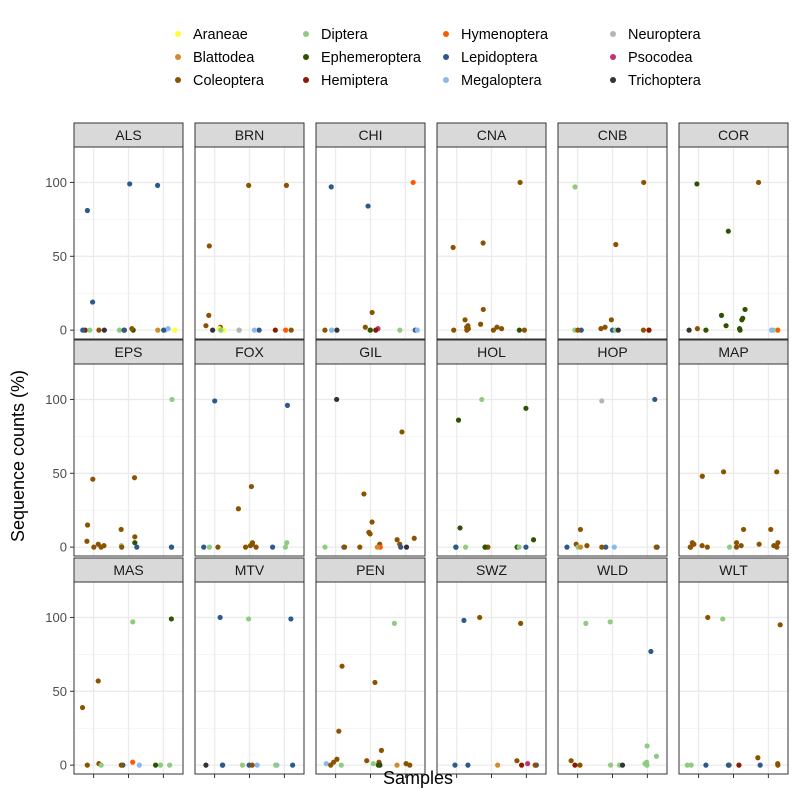  What do you see at coordinates (500, 58) in the screenshot?
I see `legend-label: Lepidoptera` at bounding box center [500, 58].